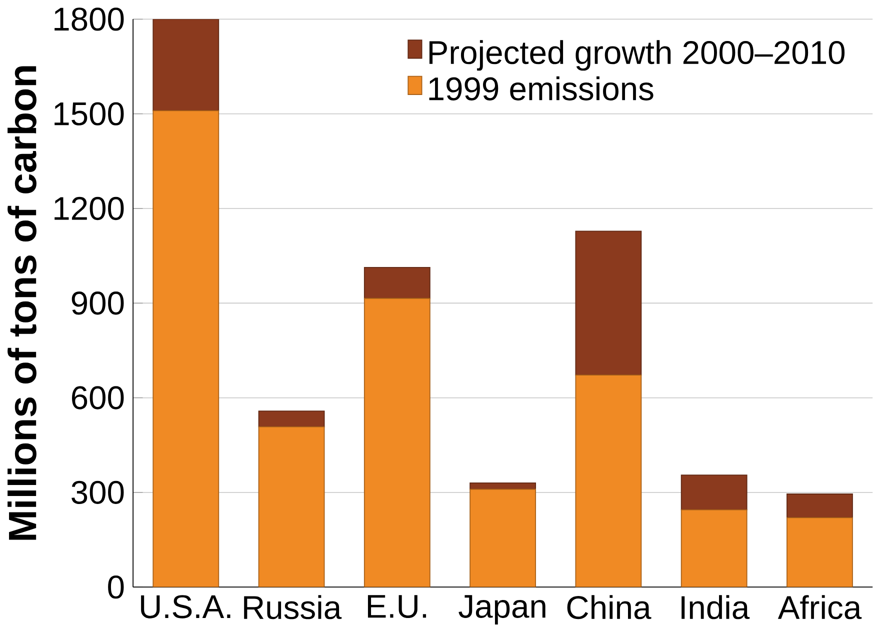 The image size is (873, 632). I want to click on x-tick-label: India, so click(716, 607).